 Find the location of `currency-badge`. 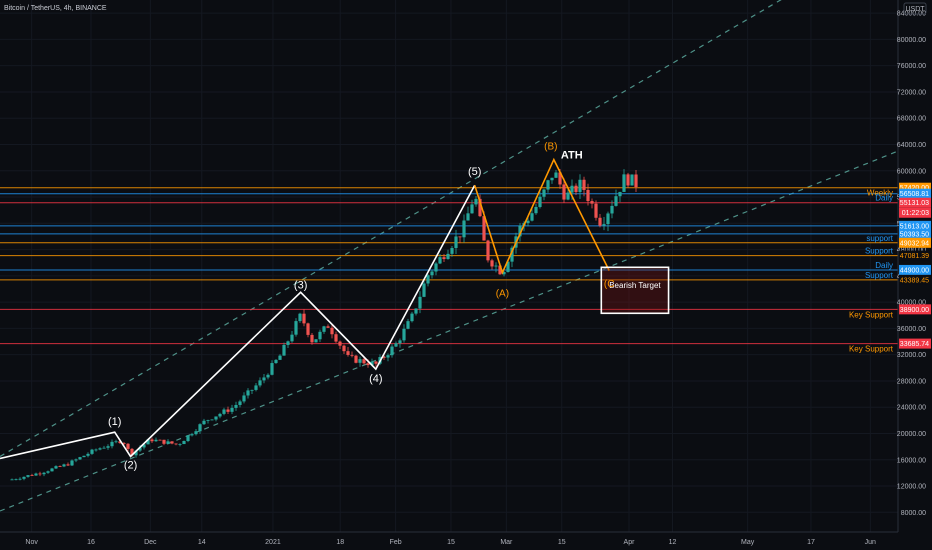

currency-badge is located at coordinates (915, 8).